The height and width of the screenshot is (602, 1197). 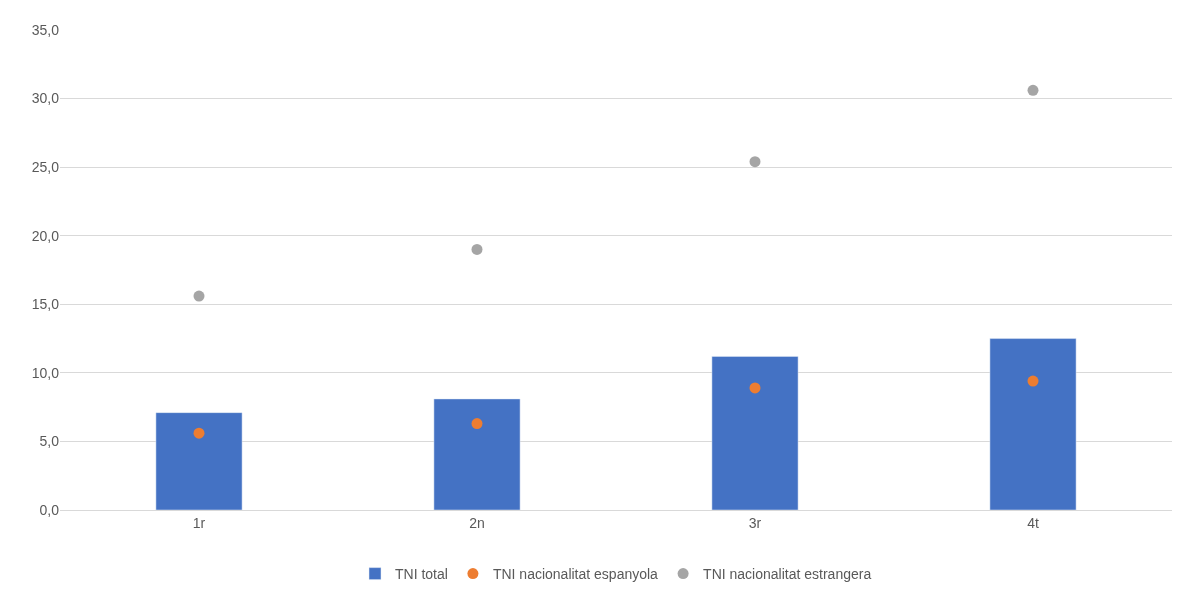 What do you see at coordinates (421, 574) in the screenshot?
I see `legend-label: TNI total` at bounding box center [421, 574].